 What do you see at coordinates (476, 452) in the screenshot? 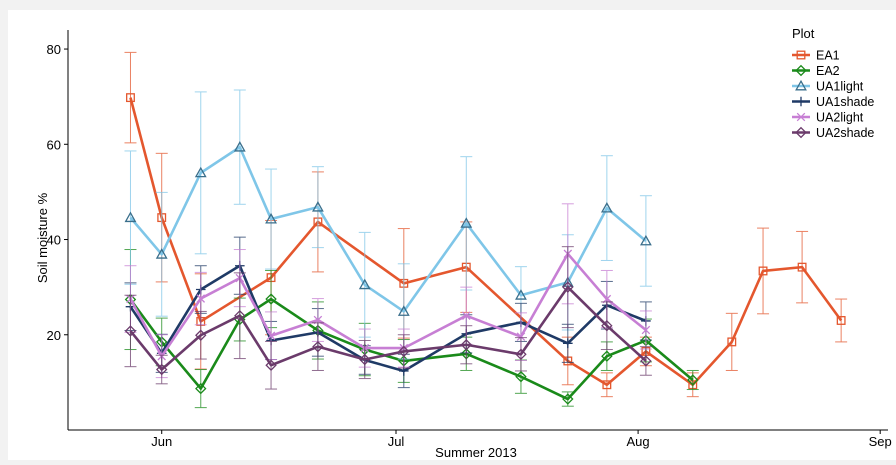
I see `x-axis-label: Summer 2013` at bounding box center [476, 452].